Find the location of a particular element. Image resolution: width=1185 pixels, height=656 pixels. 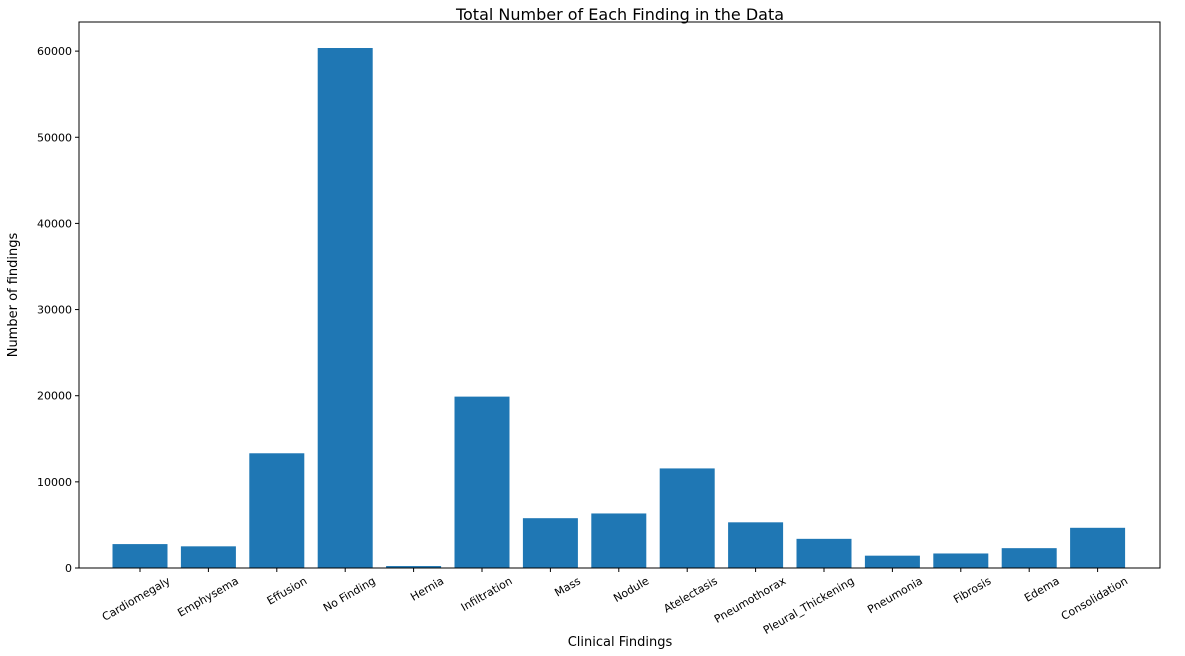

bar-no-finding is located at coordinates (345, 308).